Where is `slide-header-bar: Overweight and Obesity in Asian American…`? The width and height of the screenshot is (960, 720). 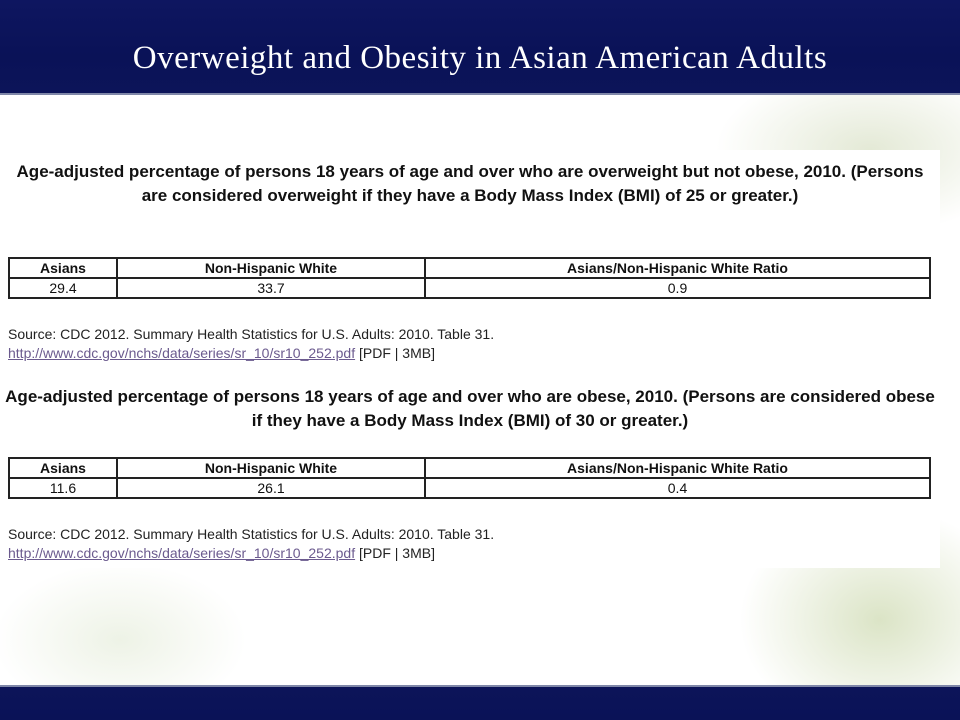
slide-header-bar: Overweight and Obesity in Asian American… is located at coordinates (480, 47).